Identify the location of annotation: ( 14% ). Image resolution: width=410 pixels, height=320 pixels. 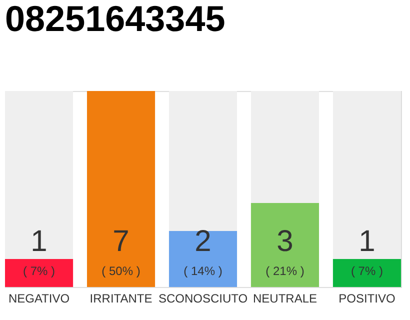
(203, 271).